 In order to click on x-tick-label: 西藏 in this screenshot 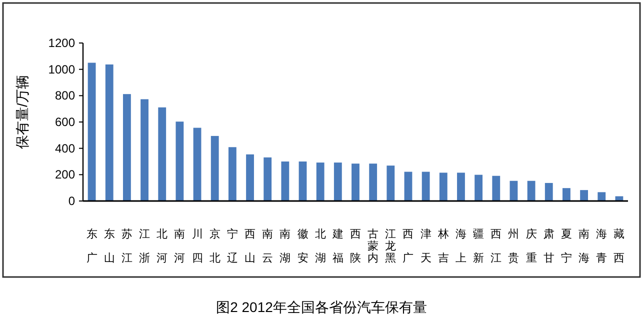, I will do `click(619, 246)`.